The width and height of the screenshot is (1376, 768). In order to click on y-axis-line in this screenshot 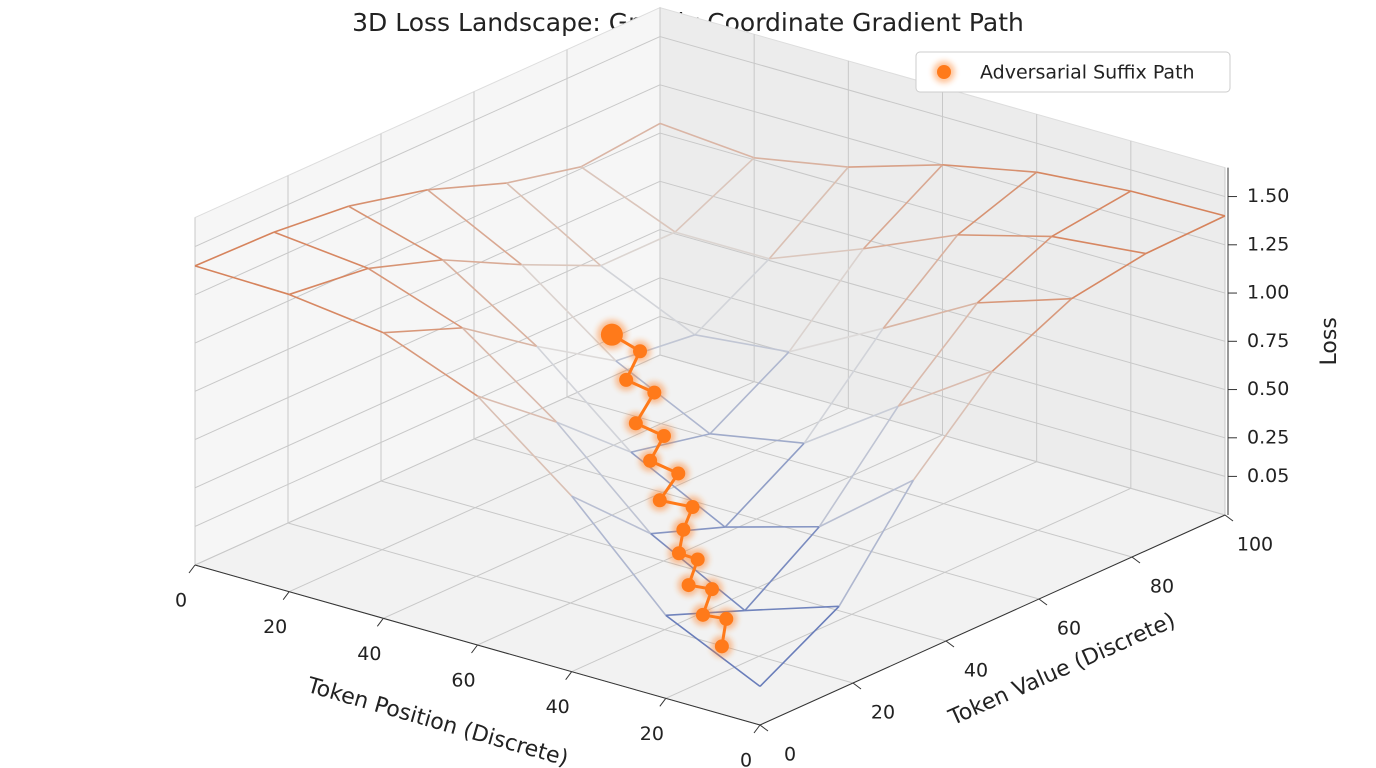, I will do `click(992, 620)`.